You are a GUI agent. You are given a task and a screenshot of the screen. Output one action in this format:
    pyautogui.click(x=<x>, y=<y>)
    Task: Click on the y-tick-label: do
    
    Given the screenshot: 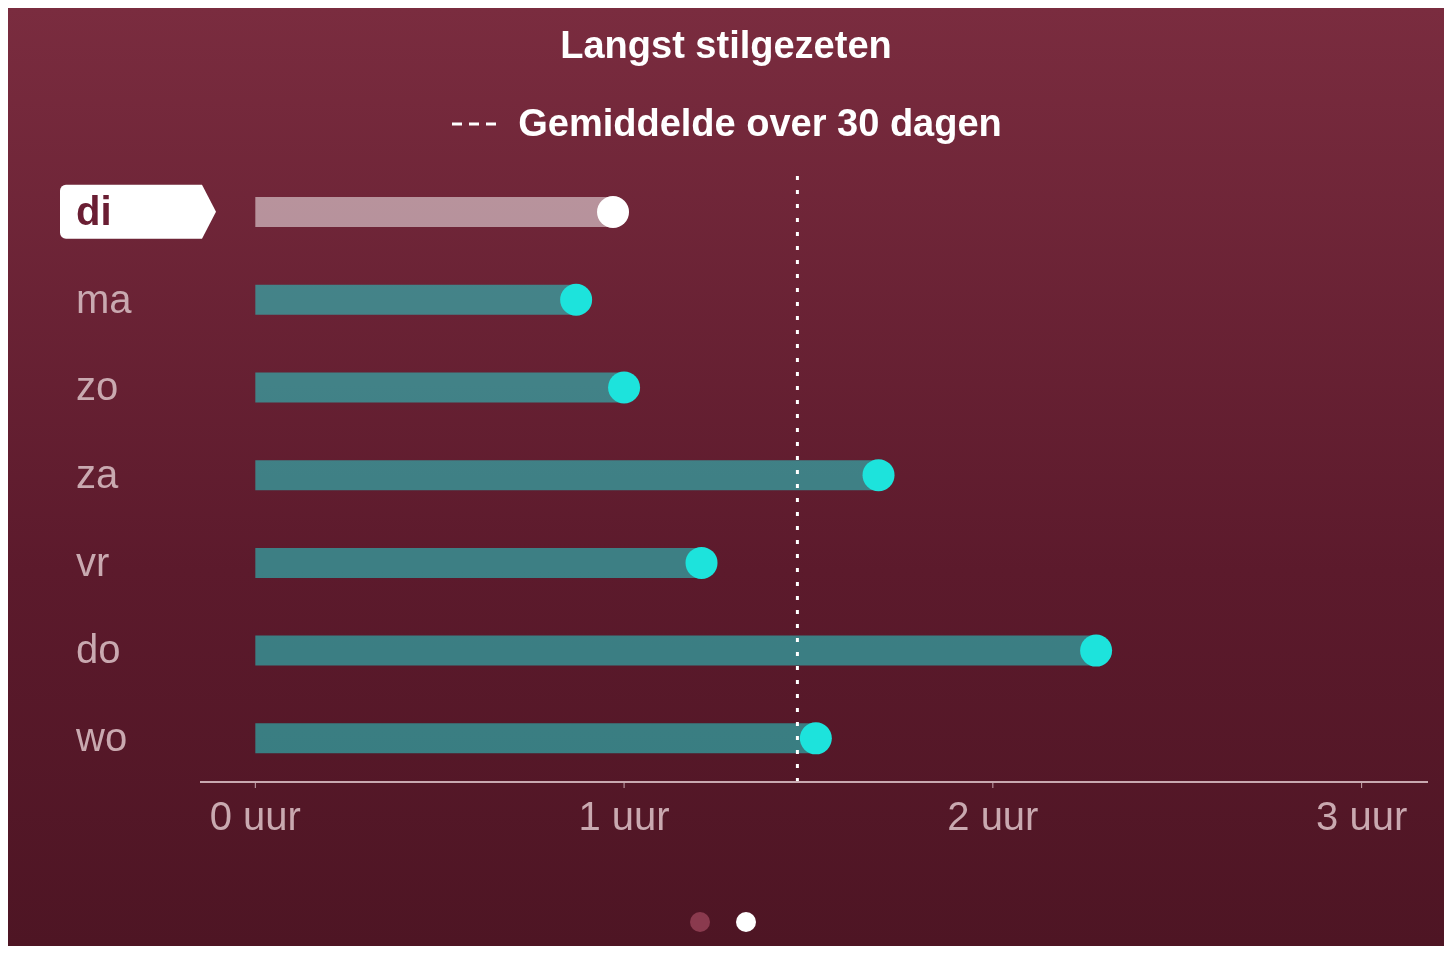 What is the action you would take?
    pyautogui.click(x=98, y=649)
    